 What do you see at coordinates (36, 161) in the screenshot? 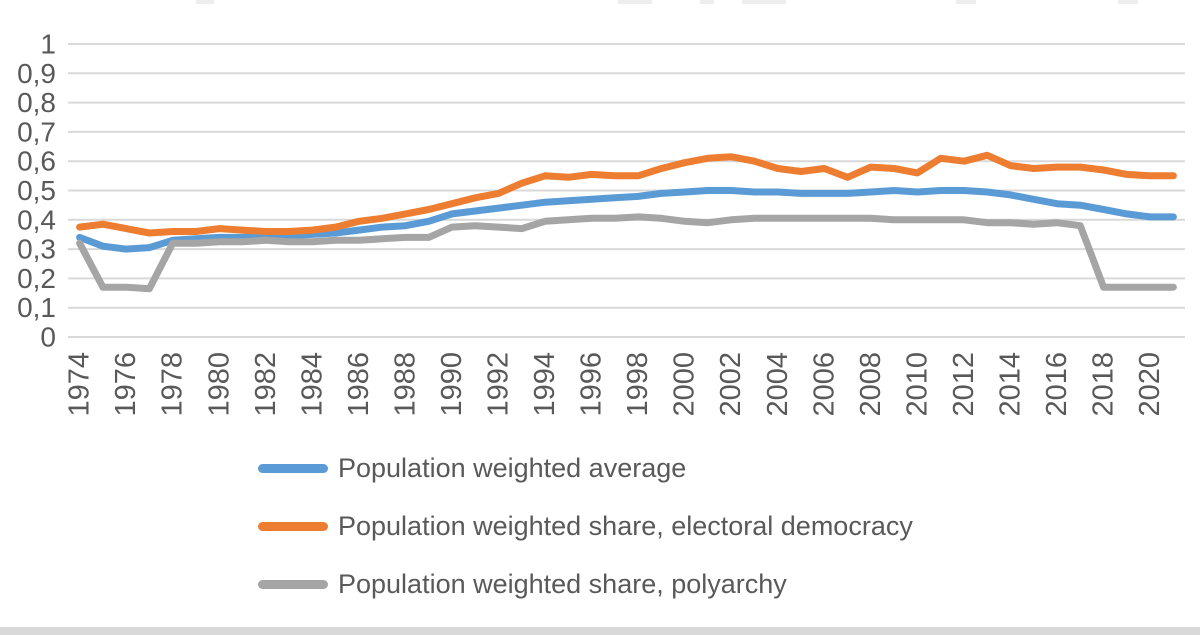
I see `y-axis-tick-label: 0,6` at bounding box center [36, 161].